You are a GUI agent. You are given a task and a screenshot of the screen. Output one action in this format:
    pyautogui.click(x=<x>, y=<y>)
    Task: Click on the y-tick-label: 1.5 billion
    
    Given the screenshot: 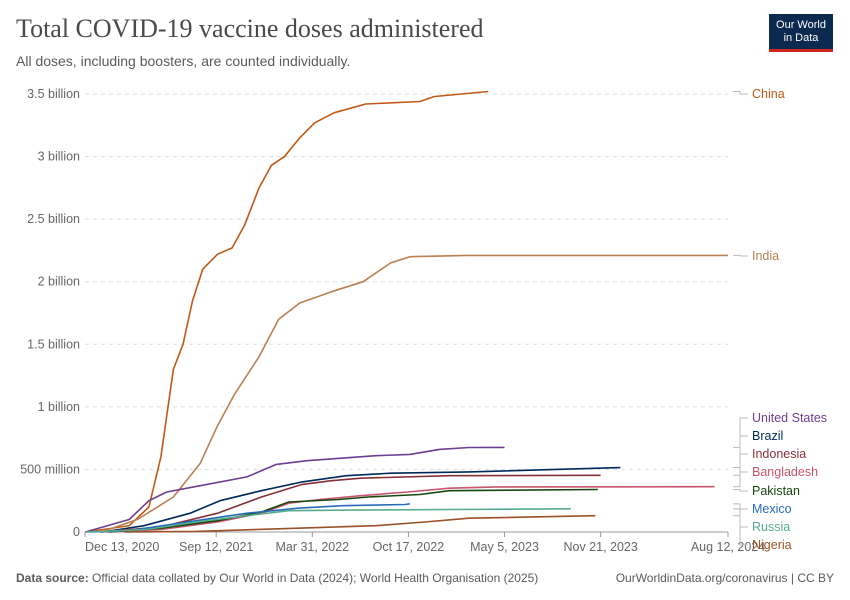 What is the action you would take?
    pyautogui.click(x=53, y=344)
    